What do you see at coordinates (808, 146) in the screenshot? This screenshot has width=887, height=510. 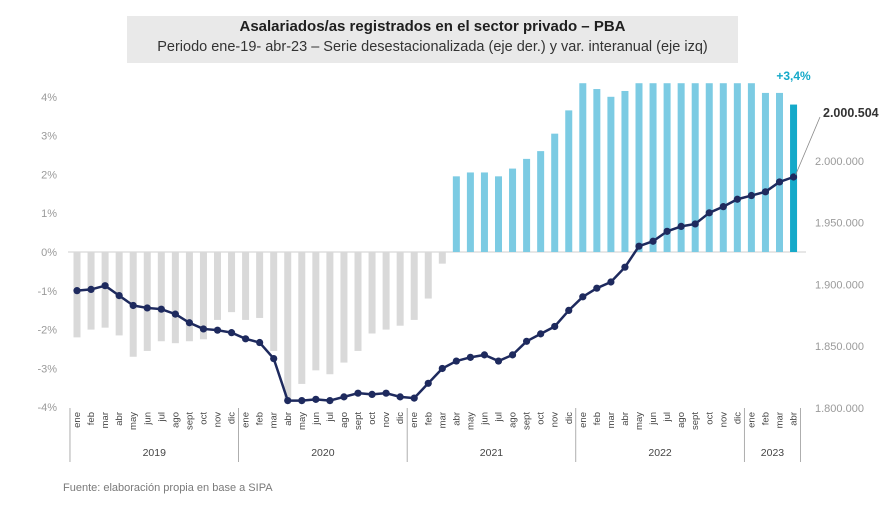 I see `last-line-leader` at bounding box center [808, 146].